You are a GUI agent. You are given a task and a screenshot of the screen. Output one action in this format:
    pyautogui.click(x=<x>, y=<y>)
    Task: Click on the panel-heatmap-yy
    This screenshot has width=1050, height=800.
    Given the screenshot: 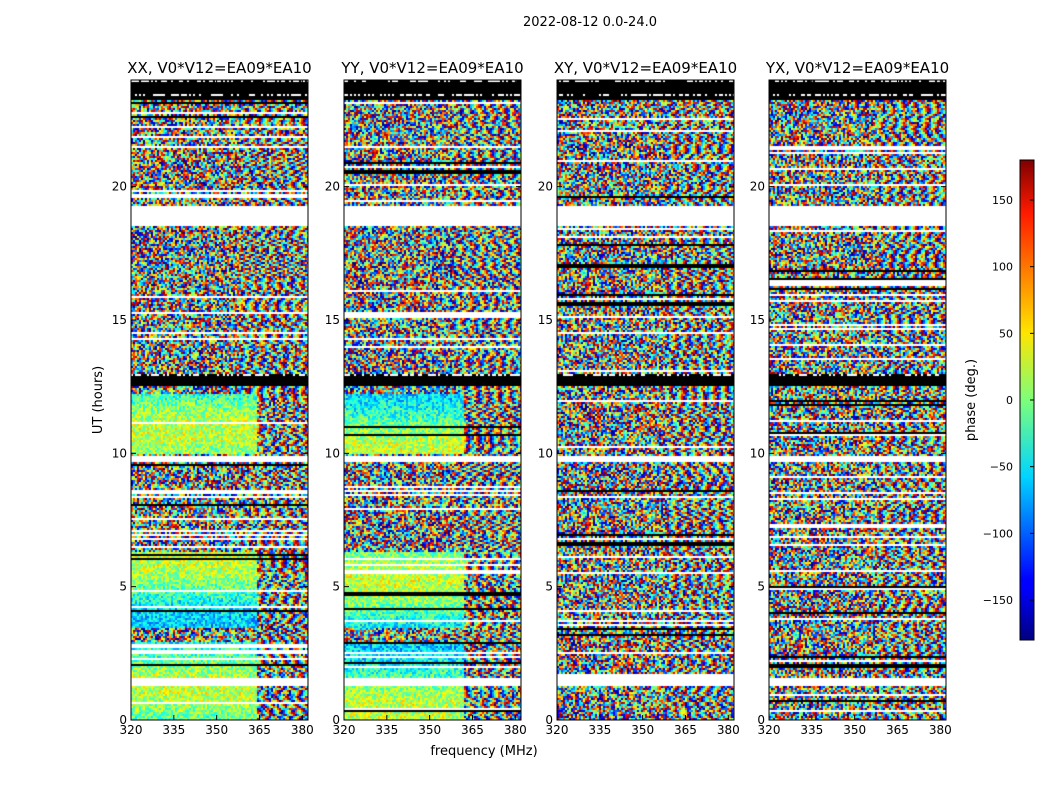 What is the action you would take?
    pyautogui.click(x=432, y=400)
    